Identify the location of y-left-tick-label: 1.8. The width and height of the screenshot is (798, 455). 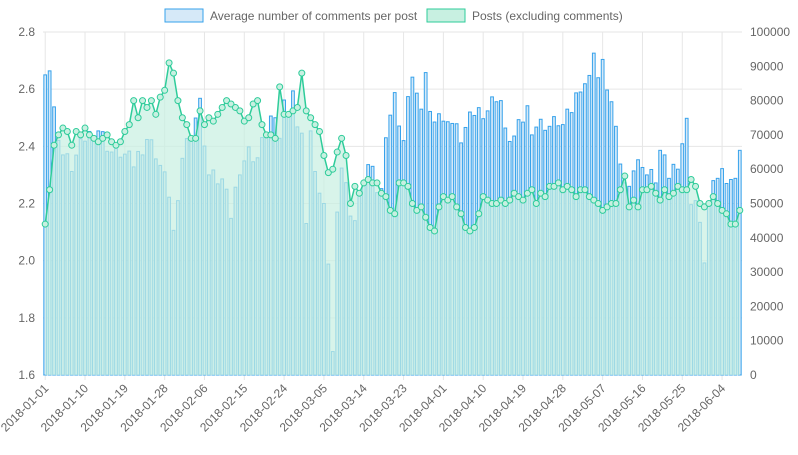
(26, 318).